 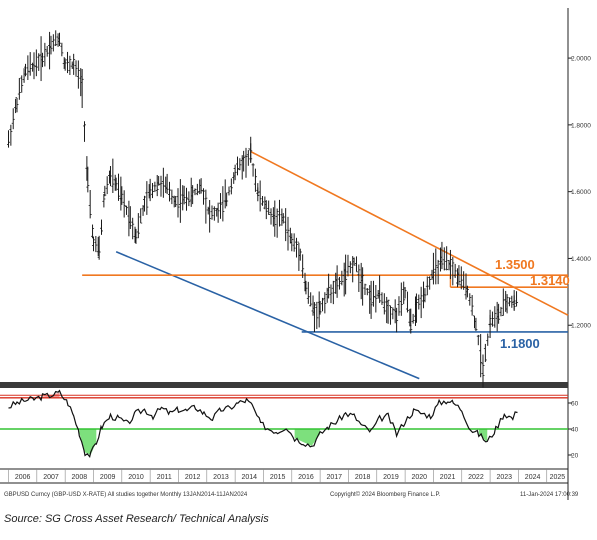 I want to click on oscillator-fills, so click(x=265, y=423).